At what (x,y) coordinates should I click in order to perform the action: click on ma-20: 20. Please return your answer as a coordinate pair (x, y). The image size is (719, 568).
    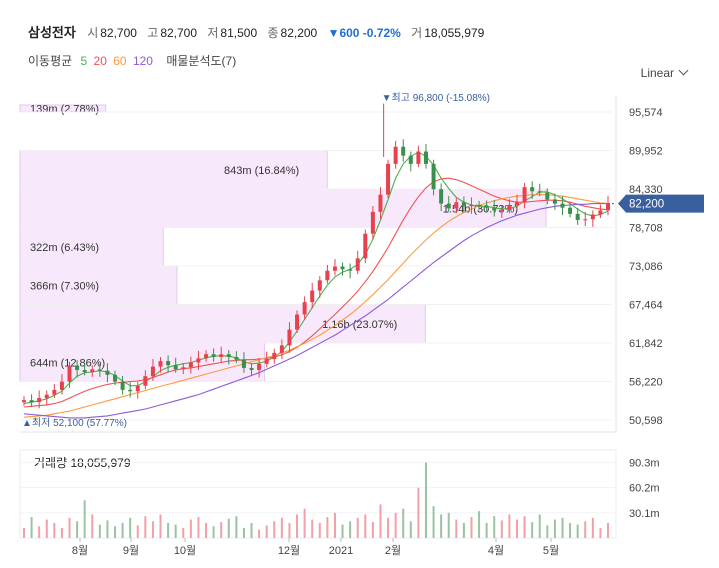
    Looking at the image, I should click on (100, 61).